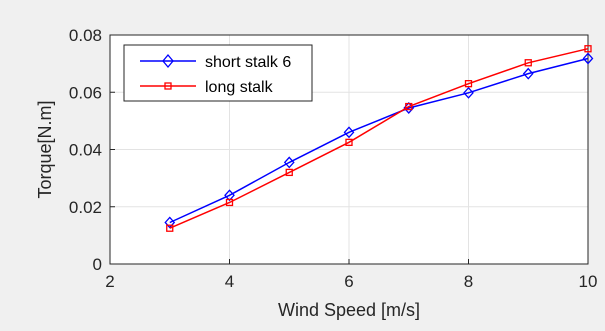  Describe the element at coordinates (85, 35) in the screenshot. I see `y-tick-label: 0.08` at that location.